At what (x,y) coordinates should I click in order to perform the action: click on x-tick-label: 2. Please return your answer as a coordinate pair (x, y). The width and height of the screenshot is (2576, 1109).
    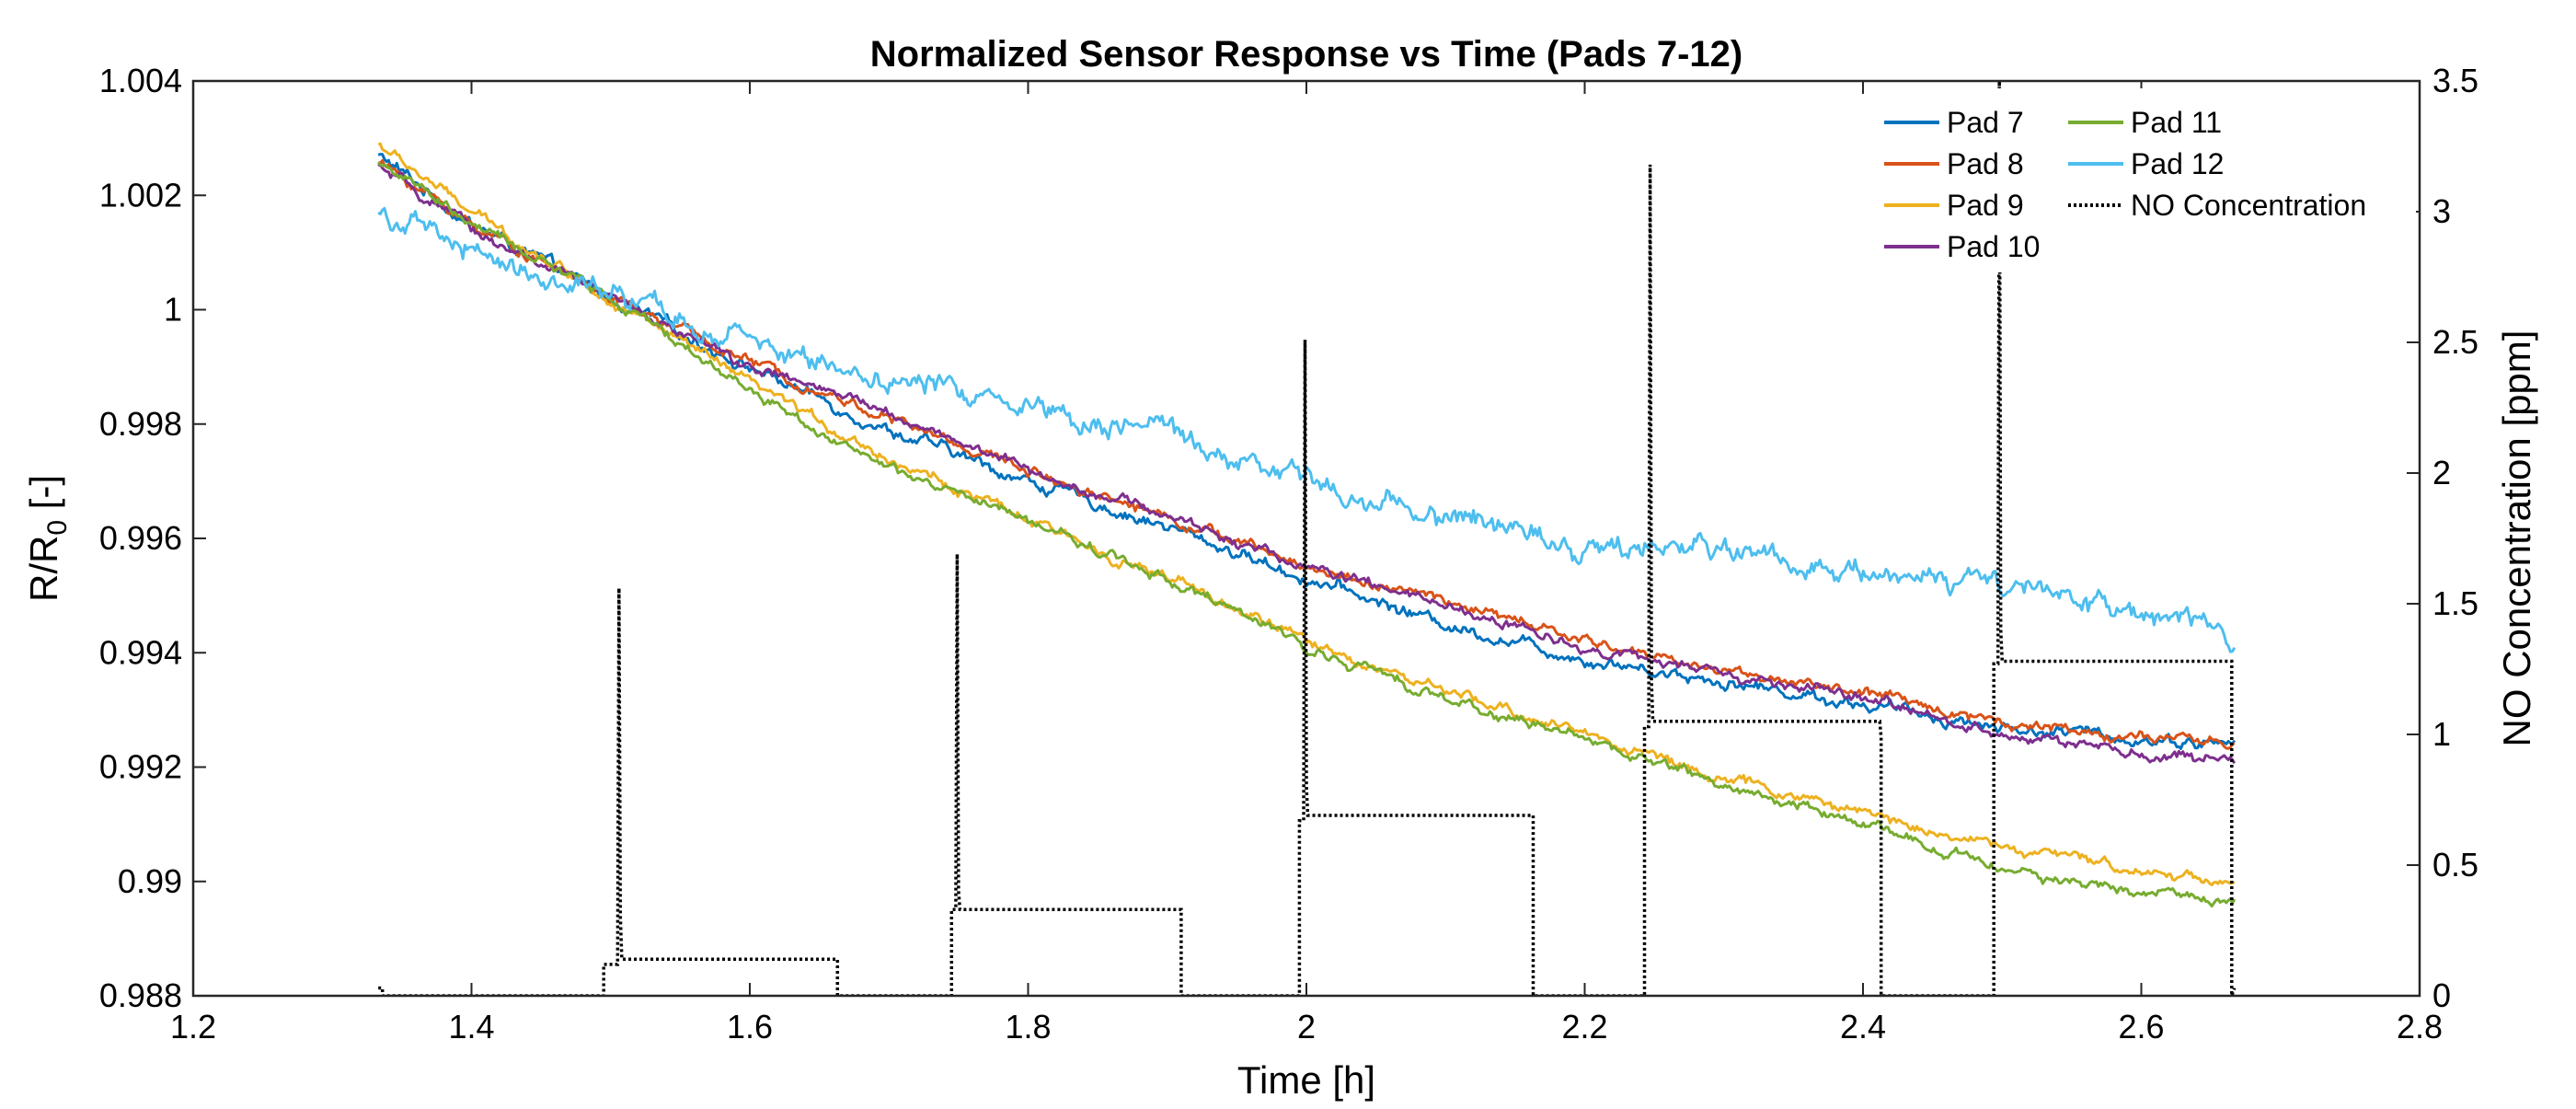
    Looking at the image, I should click on (1306, 1026).